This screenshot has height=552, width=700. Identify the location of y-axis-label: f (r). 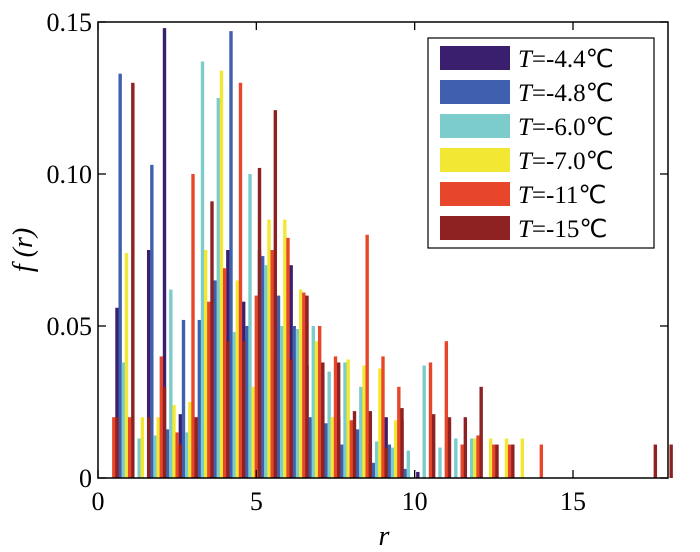
(23, 250).